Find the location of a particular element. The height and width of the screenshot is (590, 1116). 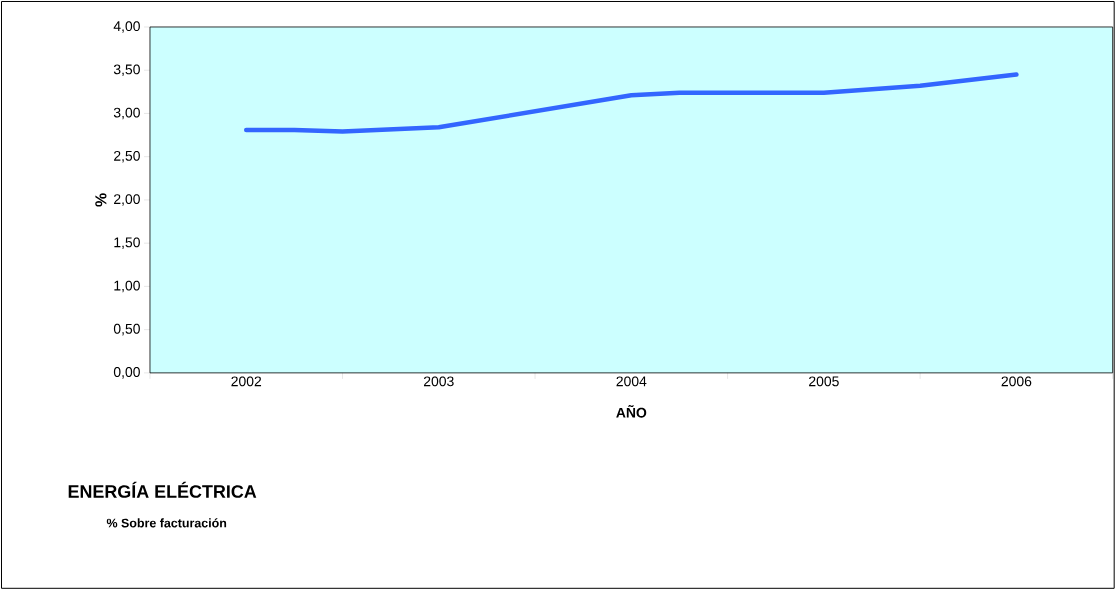

x-tick-label: 2003 is located at coordinates (438, 381).